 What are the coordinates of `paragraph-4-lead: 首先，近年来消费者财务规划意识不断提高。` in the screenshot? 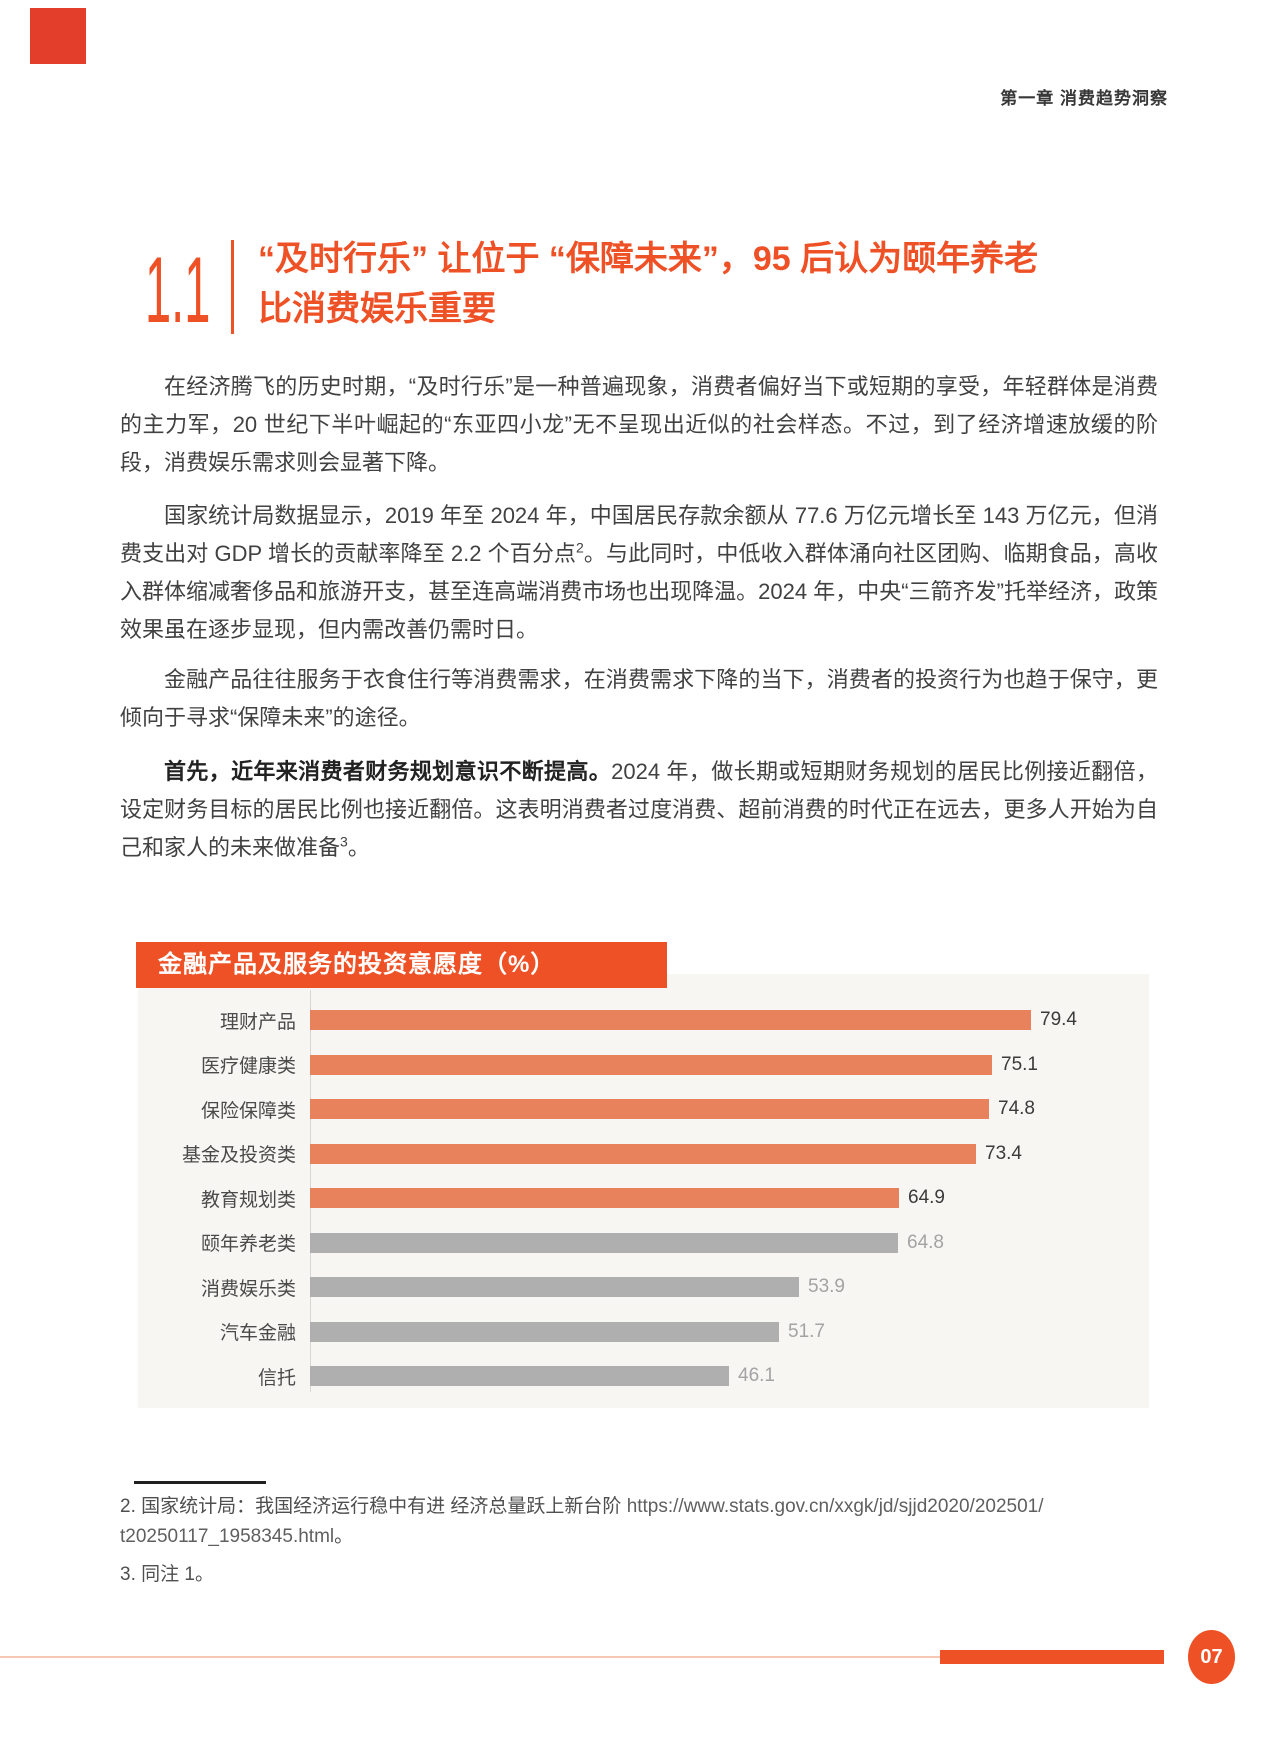 It's located at (388, 771).